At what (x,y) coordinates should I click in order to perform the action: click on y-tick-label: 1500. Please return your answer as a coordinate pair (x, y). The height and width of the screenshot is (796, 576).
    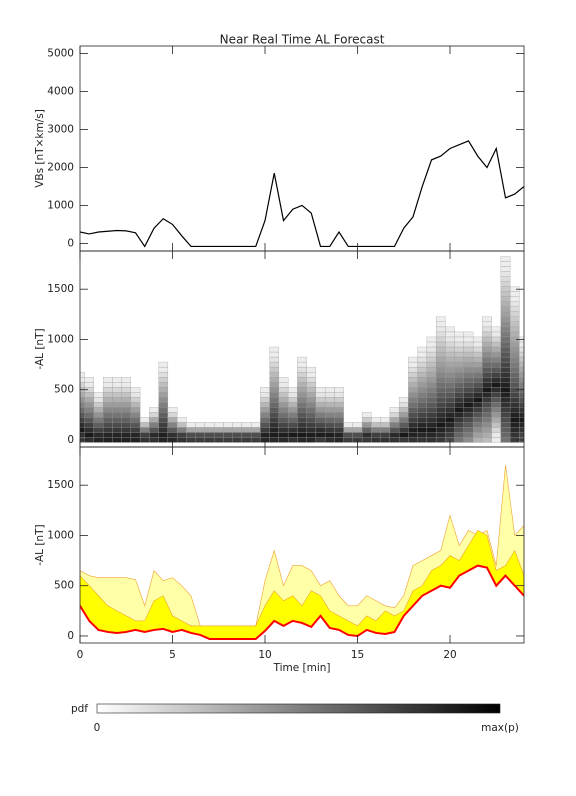
    Looking at the image, I should click on (60, 289).